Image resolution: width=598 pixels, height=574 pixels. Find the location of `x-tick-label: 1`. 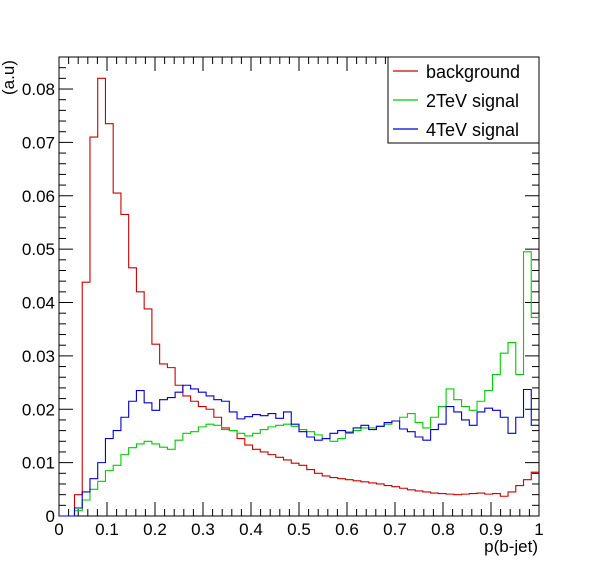

x-tick-label: 1 is located at coordinates (538, 529).